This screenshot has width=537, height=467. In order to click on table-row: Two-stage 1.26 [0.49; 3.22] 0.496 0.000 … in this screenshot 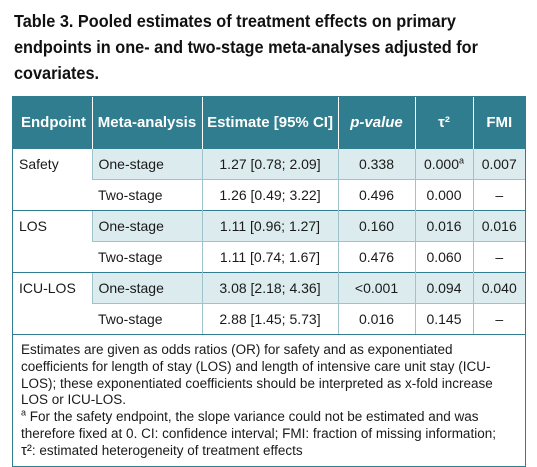, I will do `click(269, 195)`.